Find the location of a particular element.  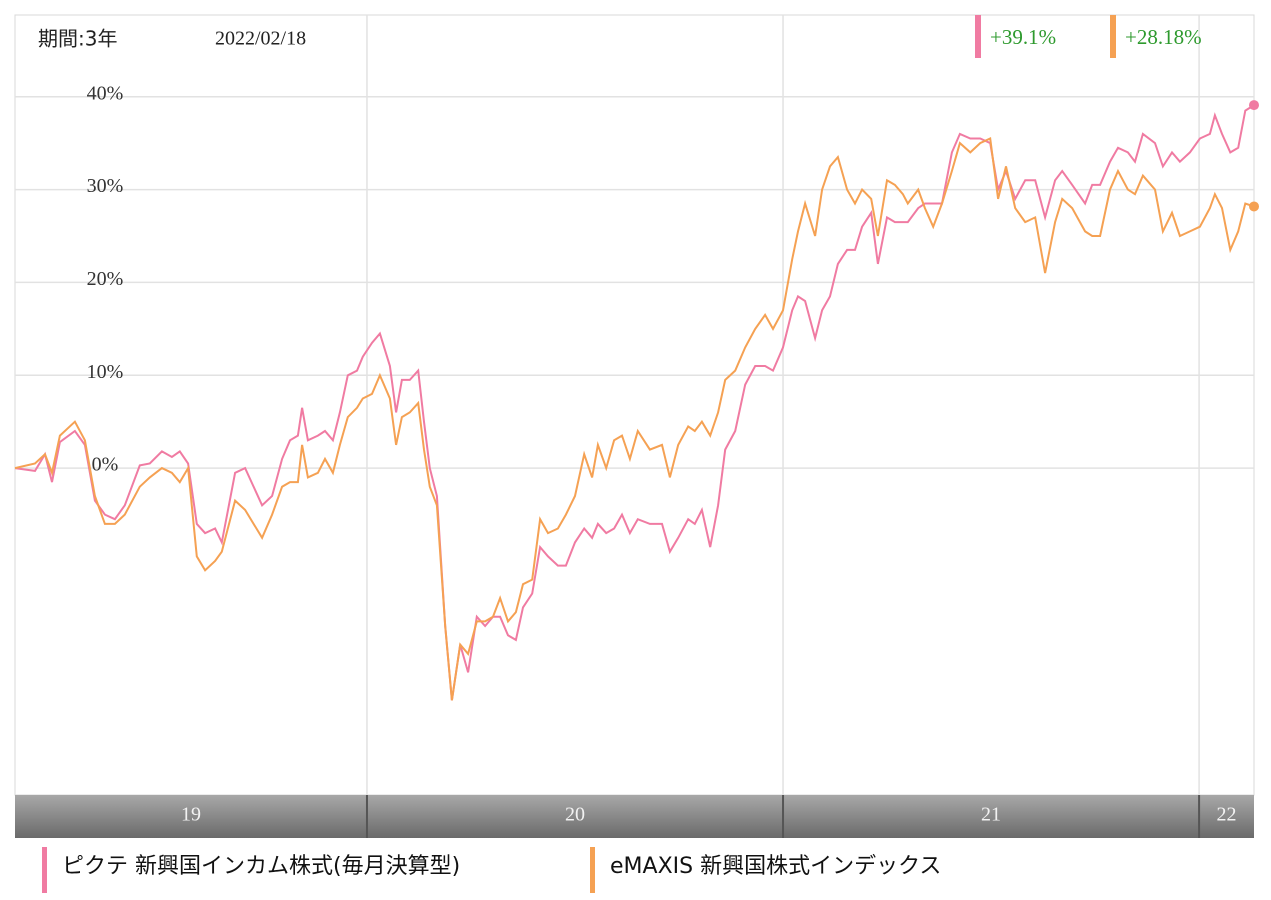

legend-label: ピクテ 新興国インカム株式(毎月決算型) is located at coordinates (261, 866).